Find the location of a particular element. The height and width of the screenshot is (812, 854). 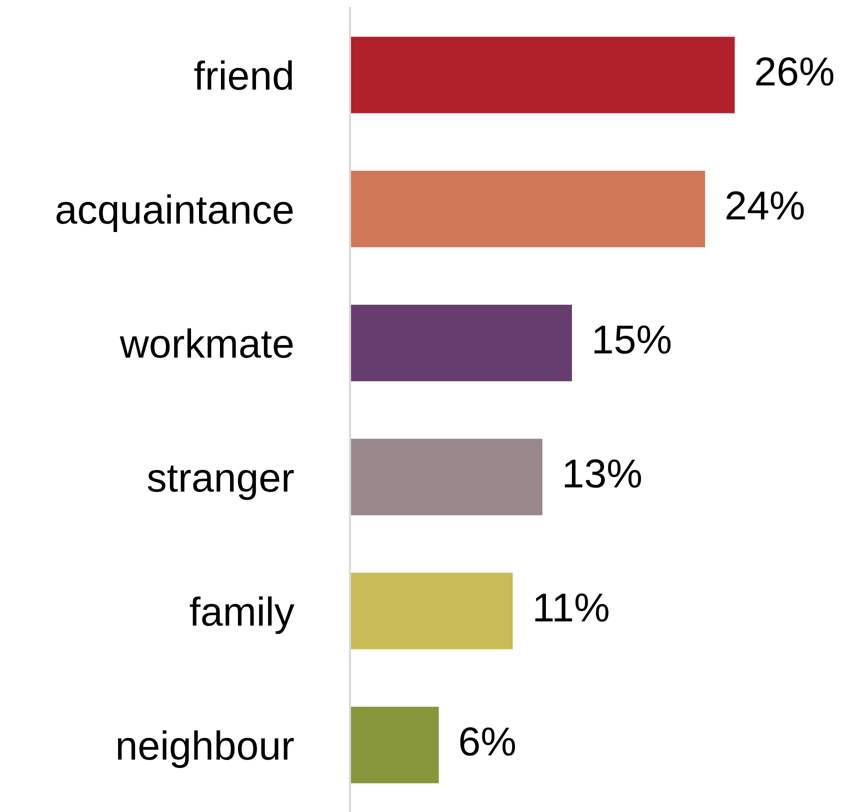

data-label: 26% is located at coordinates (795, 71).